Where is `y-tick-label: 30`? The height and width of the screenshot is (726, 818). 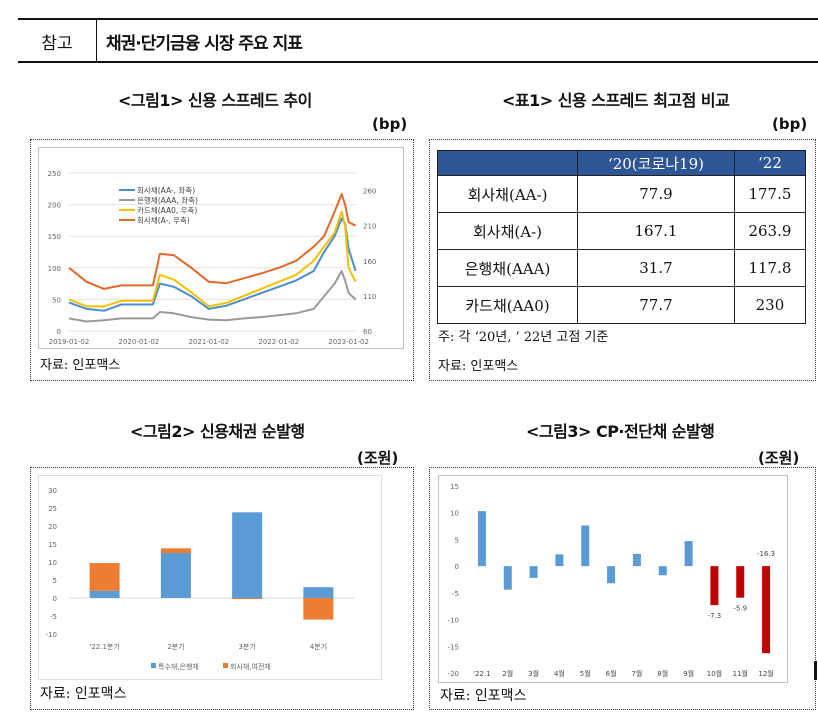
y-tick-label: 30 is located at coordinates (52, 491).